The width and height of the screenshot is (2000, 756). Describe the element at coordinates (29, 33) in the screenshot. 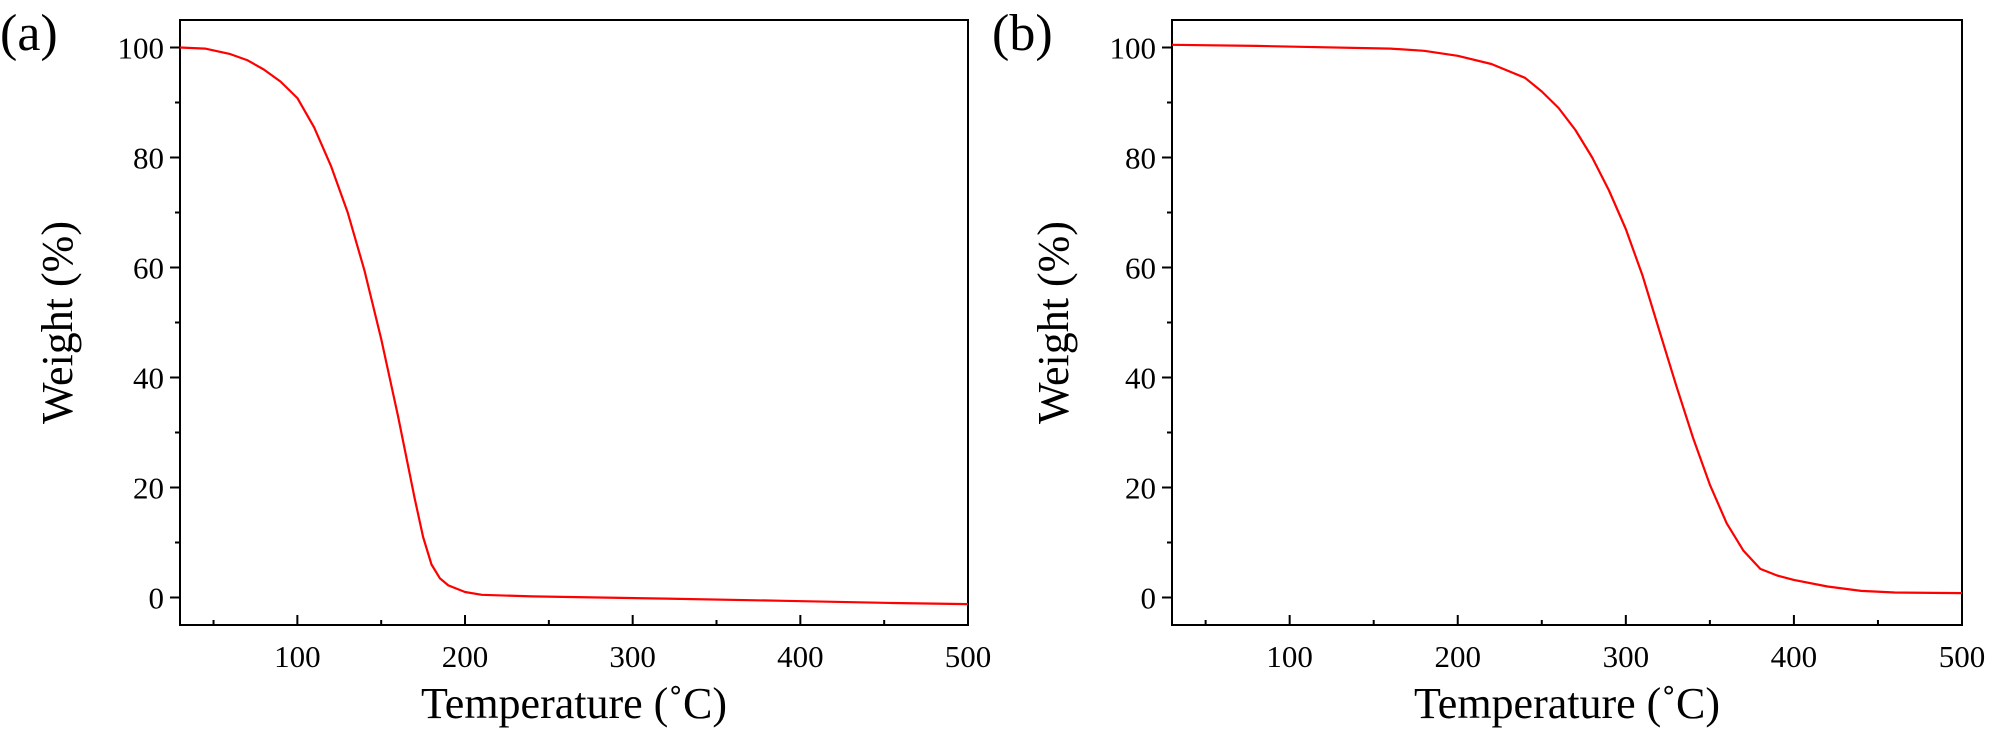

I see `panel-label: (a)` at that location.